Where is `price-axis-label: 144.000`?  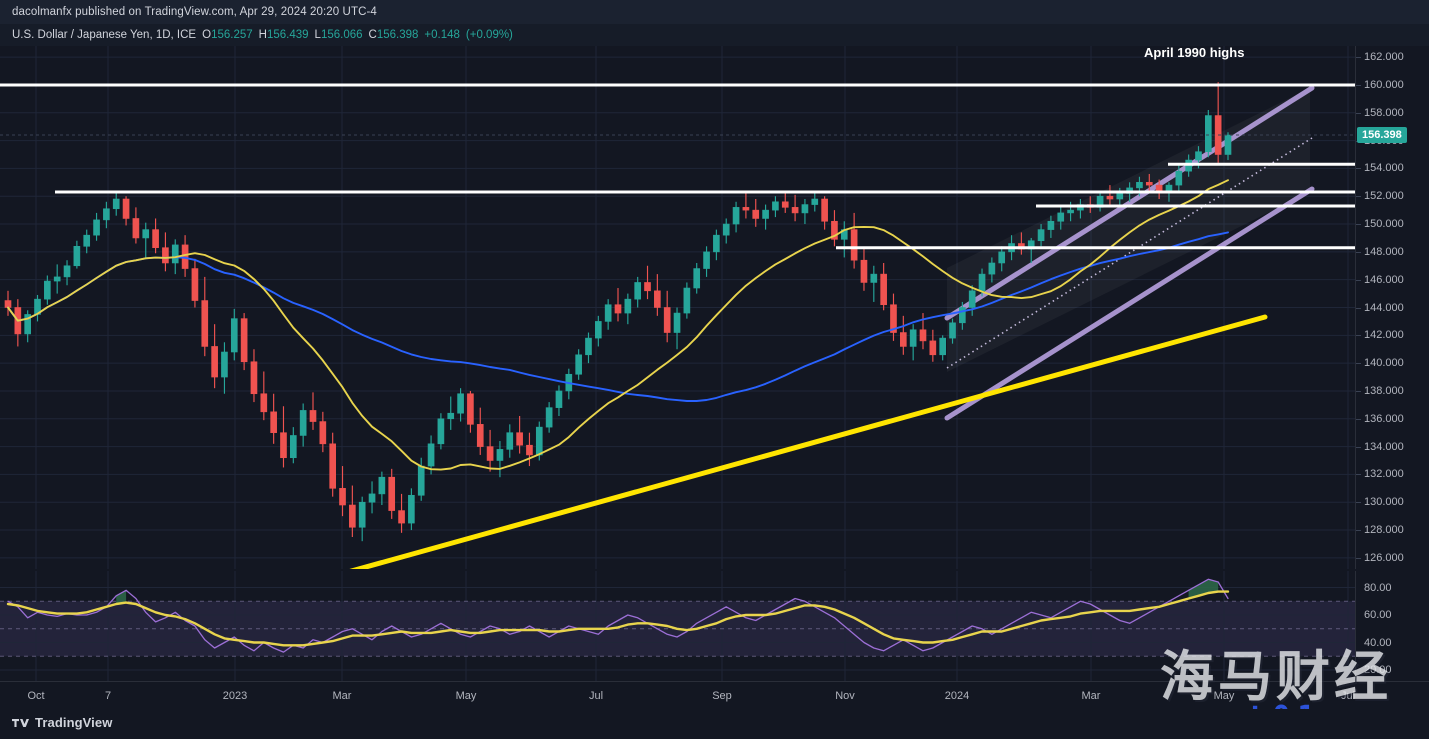
price-axis-label: 144.000 is located at coordinates (1384, 307).